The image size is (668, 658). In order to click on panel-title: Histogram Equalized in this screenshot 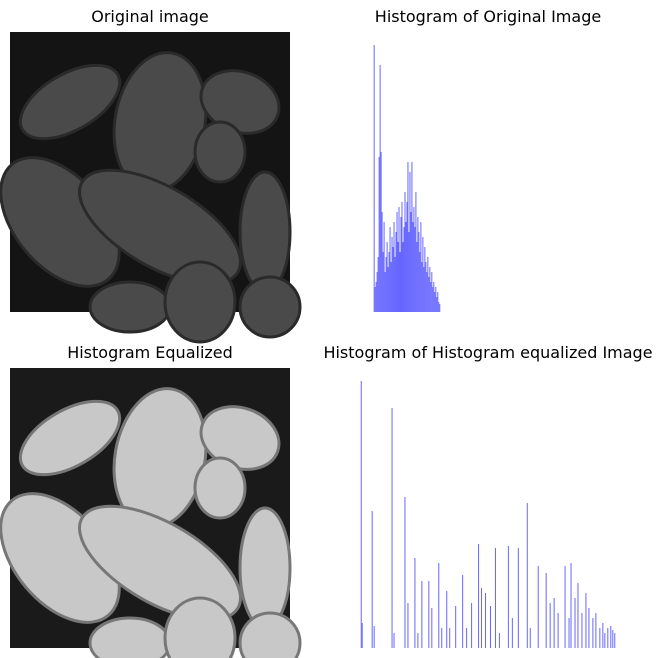, I will do `click(150, 352)`.